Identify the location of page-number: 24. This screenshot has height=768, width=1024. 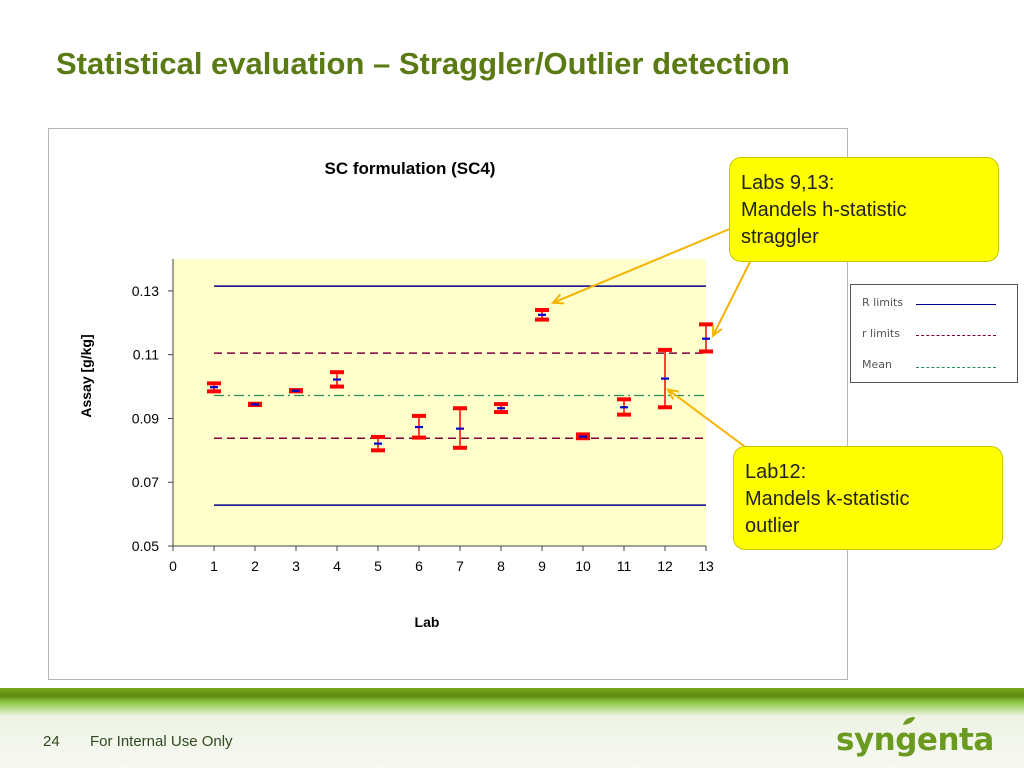
(51, 741).